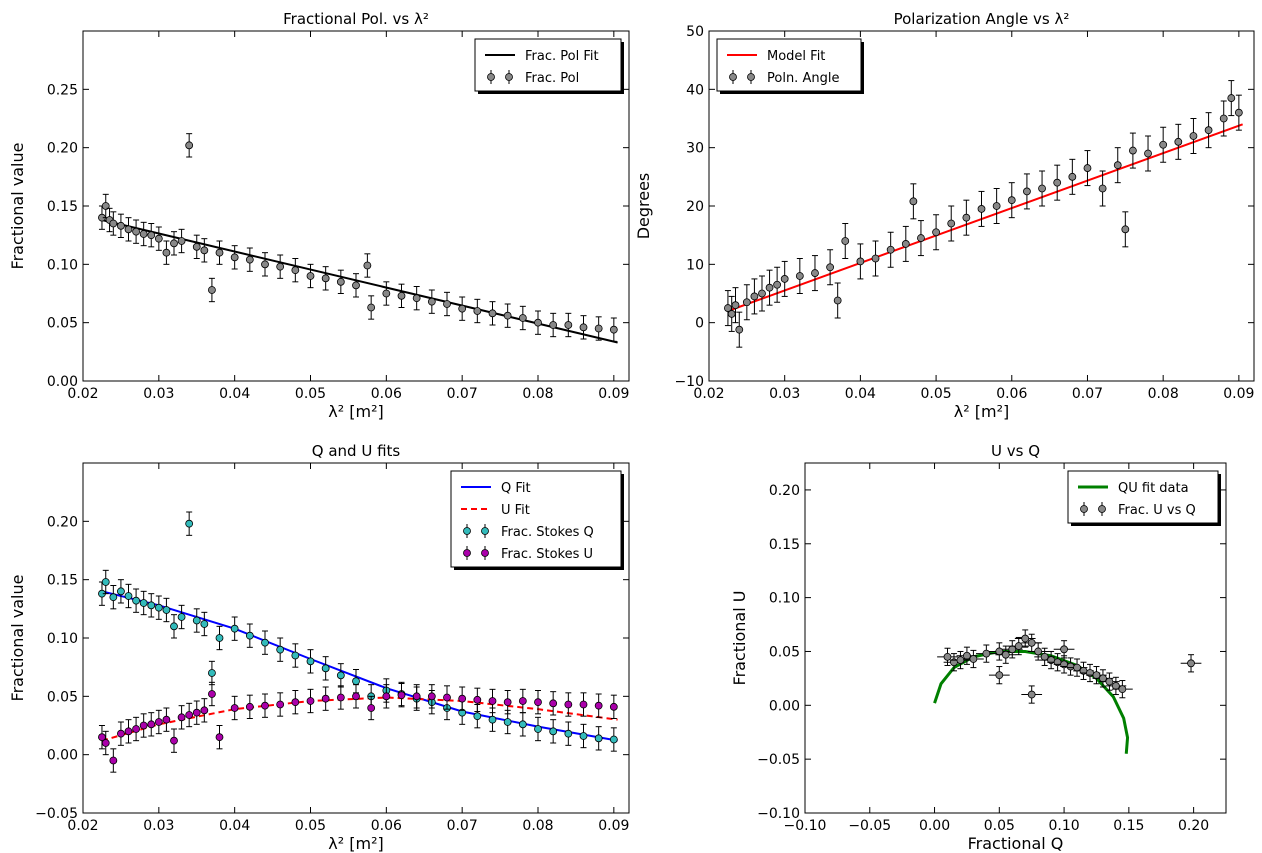  What do you see at coordinates (516, 488) in the screenshot?
I see `legend-label: Q Fit` at bounding box center [516, 488].